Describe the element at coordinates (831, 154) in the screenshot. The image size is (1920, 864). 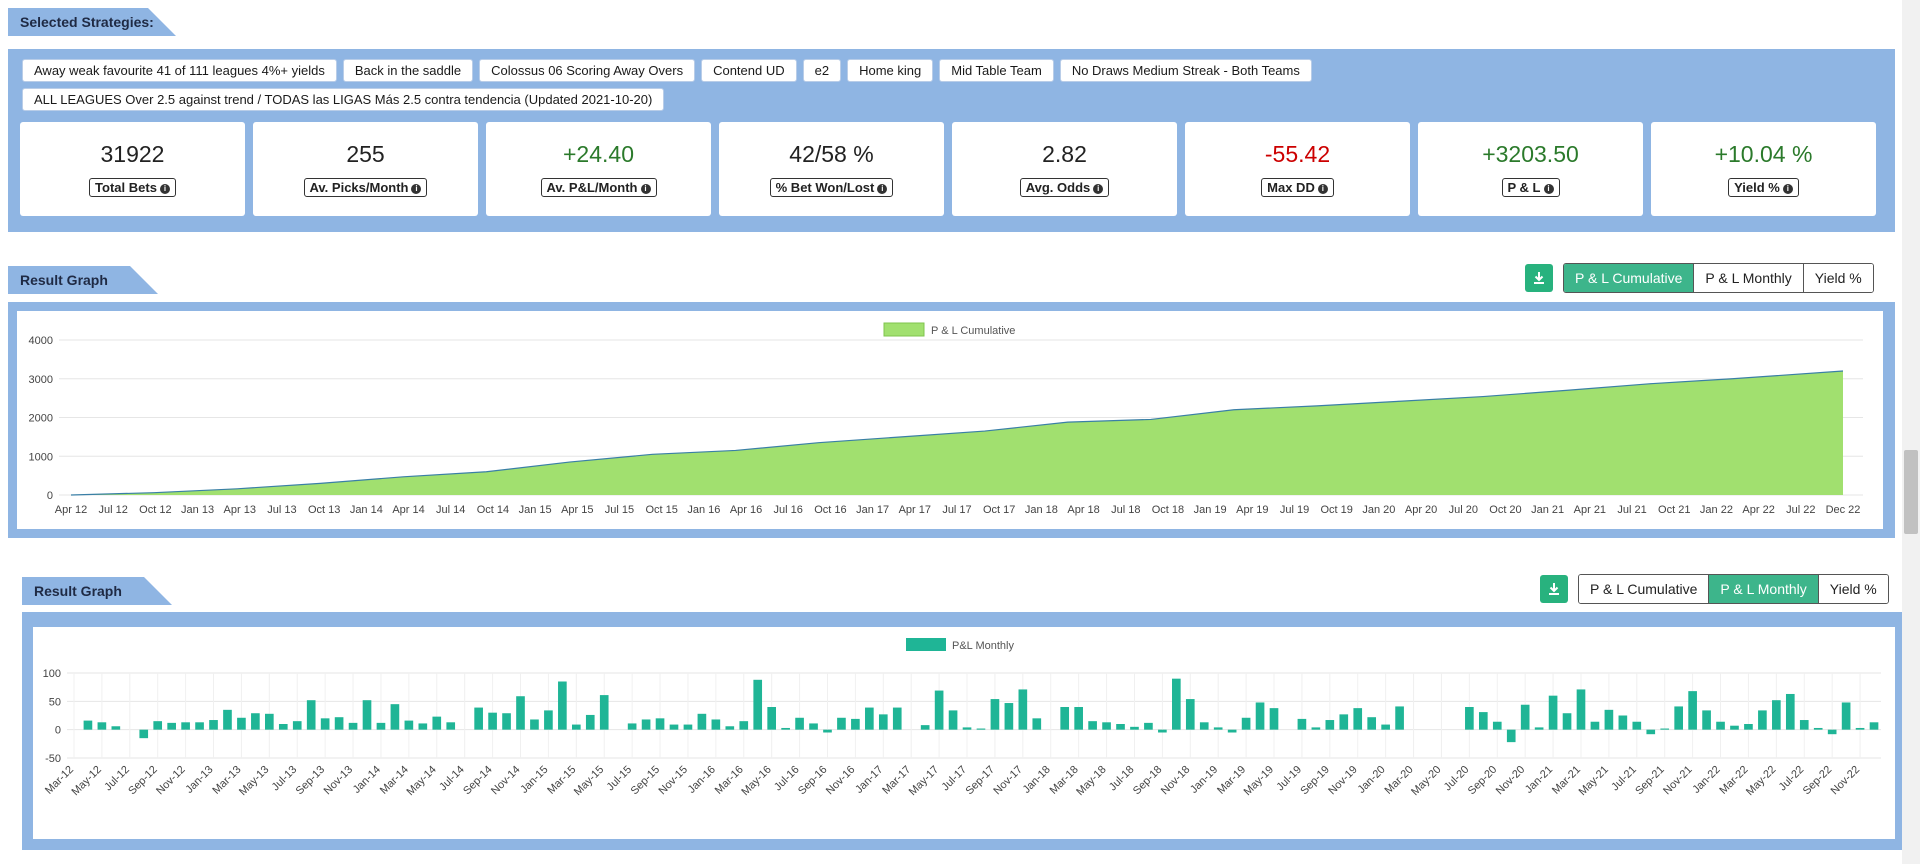
I see `stat-value: 42/58 %` at that location.